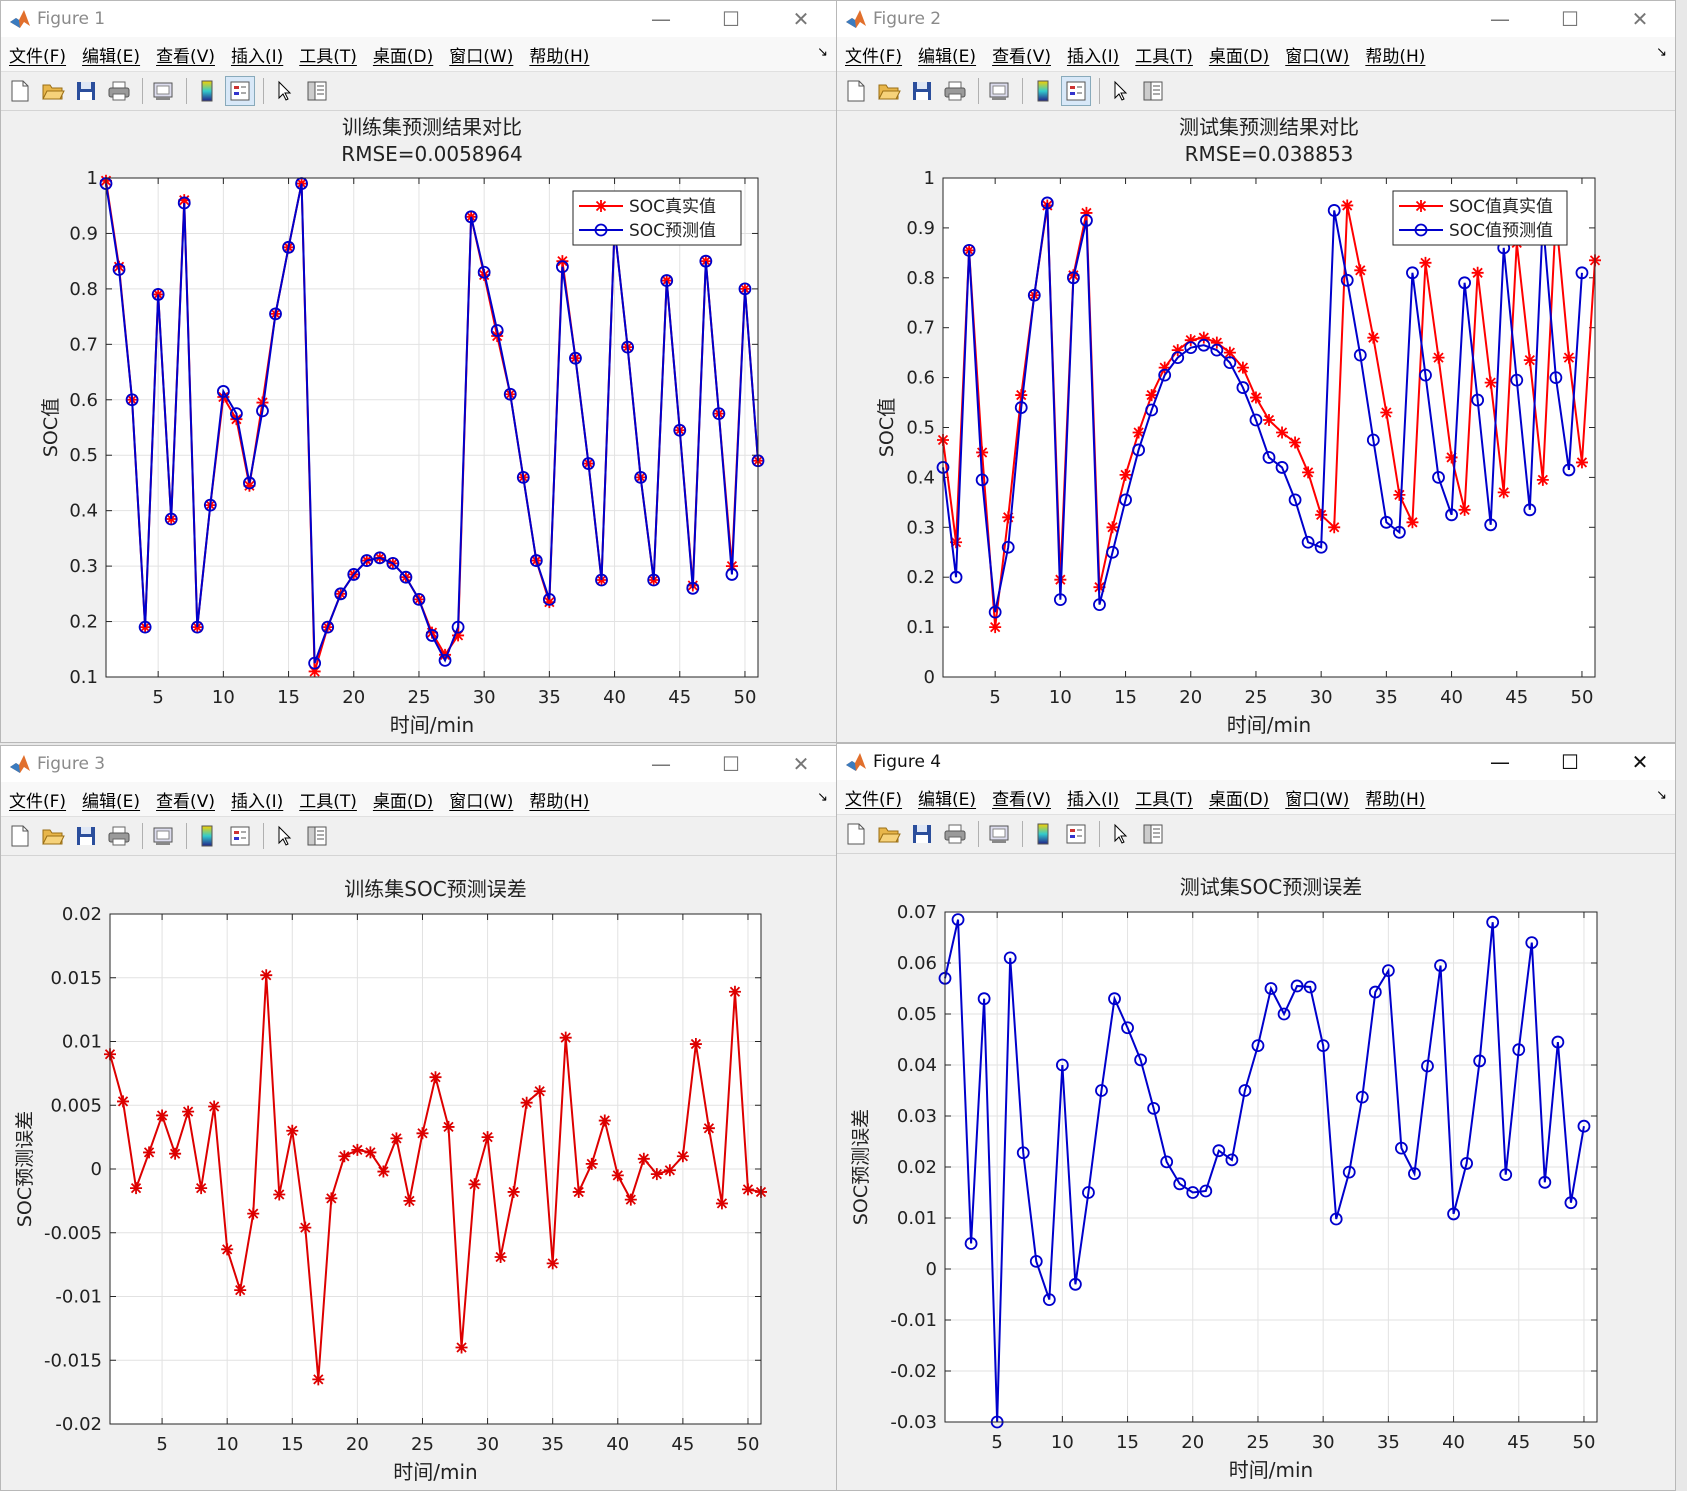 The height and width of the screenshot is (1491, 1687). I want to click on title-bar: Figure 4 — ☐ ✕, so click(1256, 762).